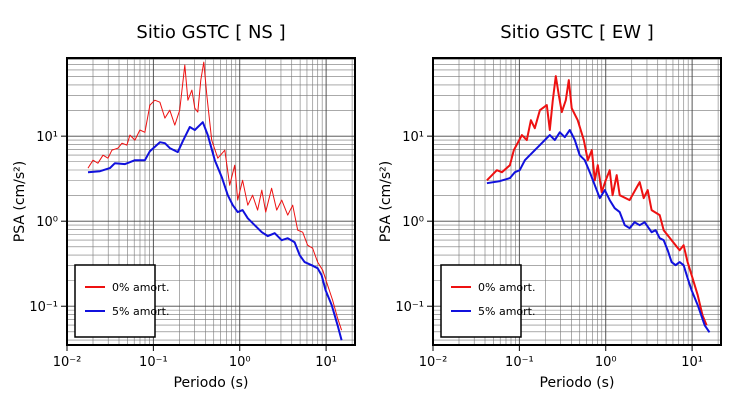 This screenshot has height=404, width=730. Describe the element at coordinates (210, 32) in the screenshot. I see `chart-title: Sitio GSTC [ NS ]` at that location.